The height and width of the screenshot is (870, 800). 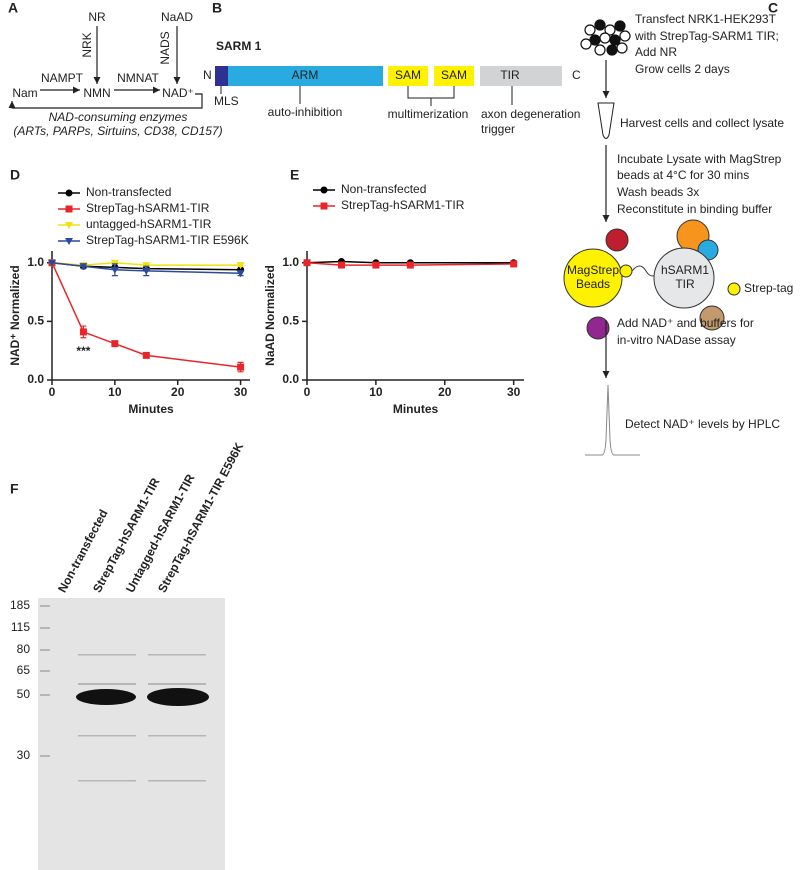 I want to click on step-text: Add NR, so click(x=656, y=52).